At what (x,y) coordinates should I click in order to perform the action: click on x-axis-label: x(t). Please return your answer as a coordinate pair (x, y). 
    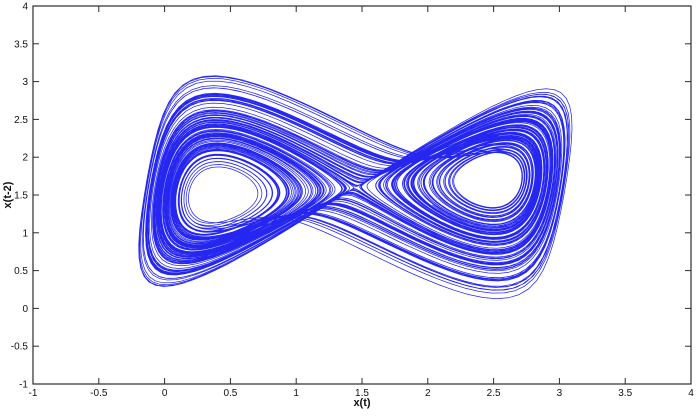
    Looking at the image, I should click on (361, 403).